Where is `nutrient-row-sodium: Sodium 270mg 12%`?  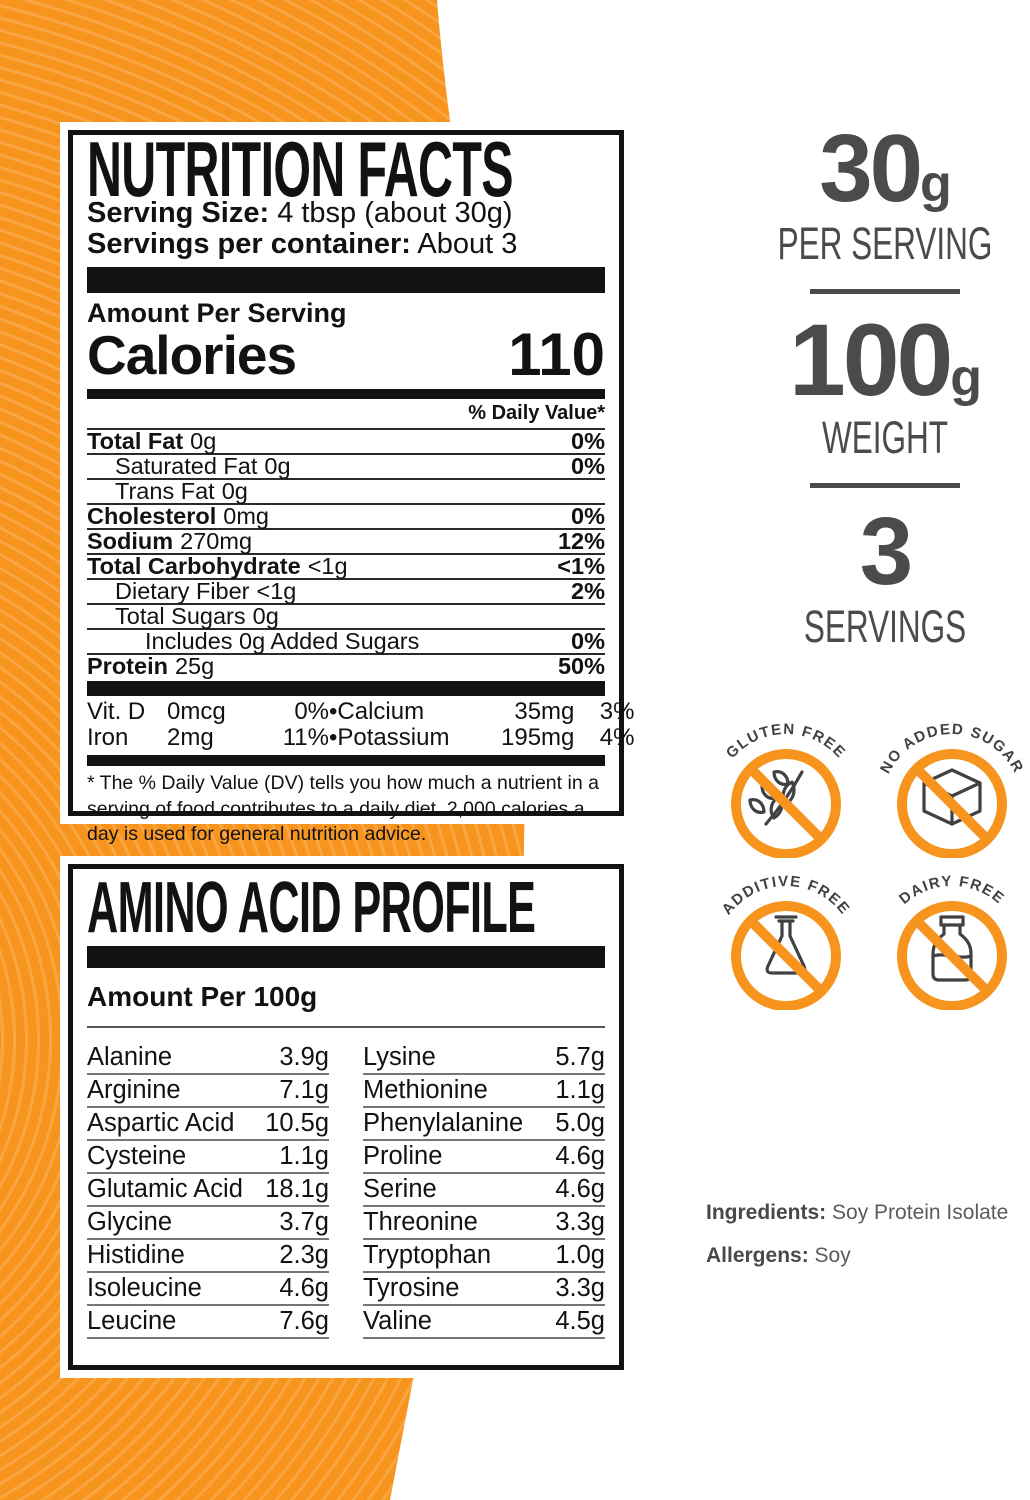
nutrient-row-sodium: Sodium 270mg 12% is located at coordinates (346, 541).